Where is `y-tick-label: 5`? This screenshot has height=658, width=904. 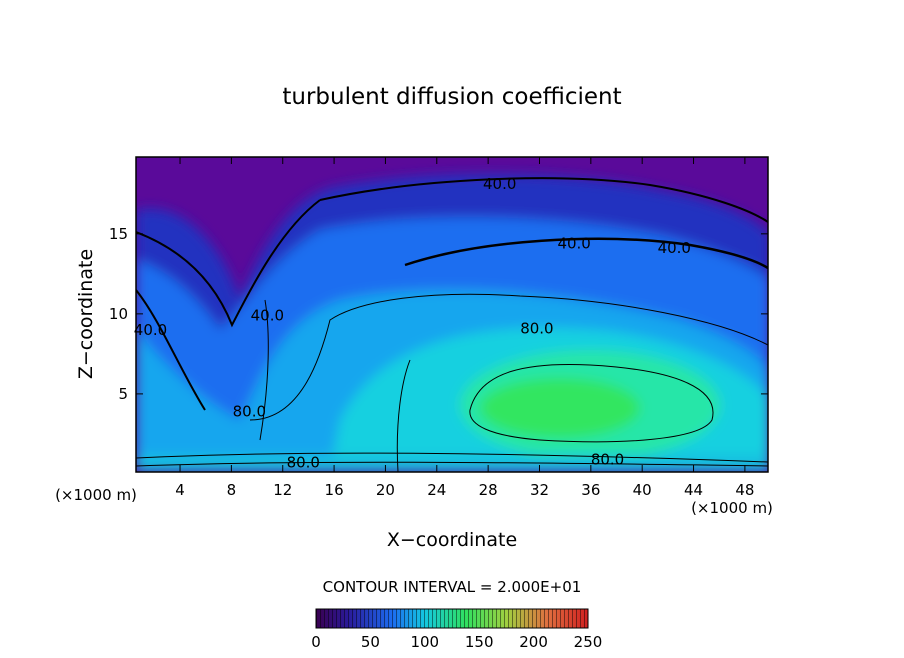 y-tick-label: 5 is located at coordinates (123, 394).